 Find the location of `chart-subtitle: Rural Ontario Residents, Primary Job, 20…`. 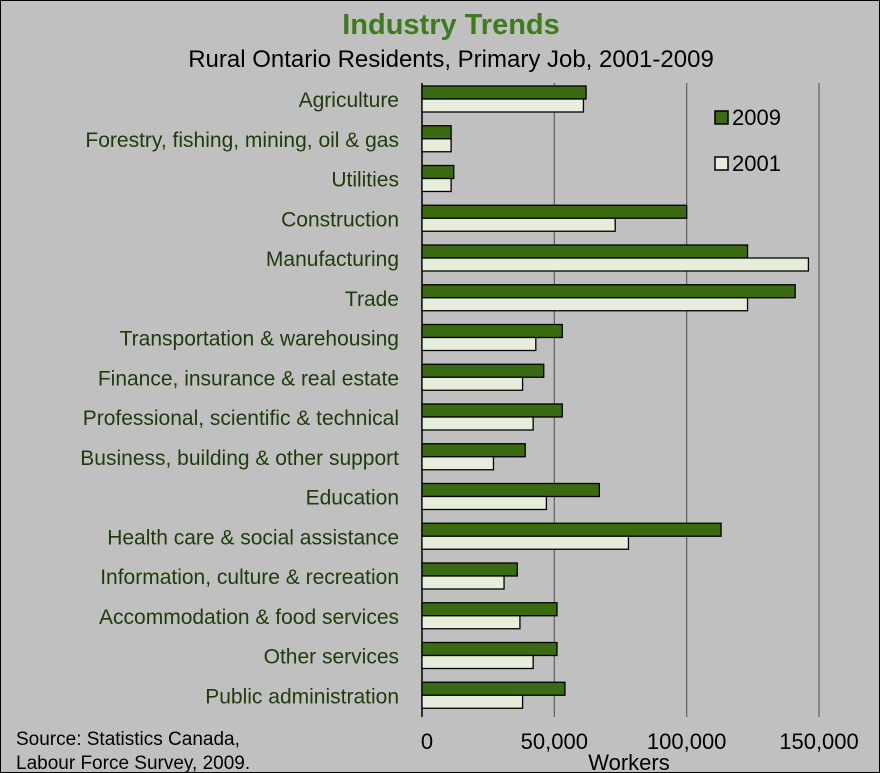

chart-subtitle: Rural Ontario Residents, Primary Job, 20… is located at coordinates (451, 59).